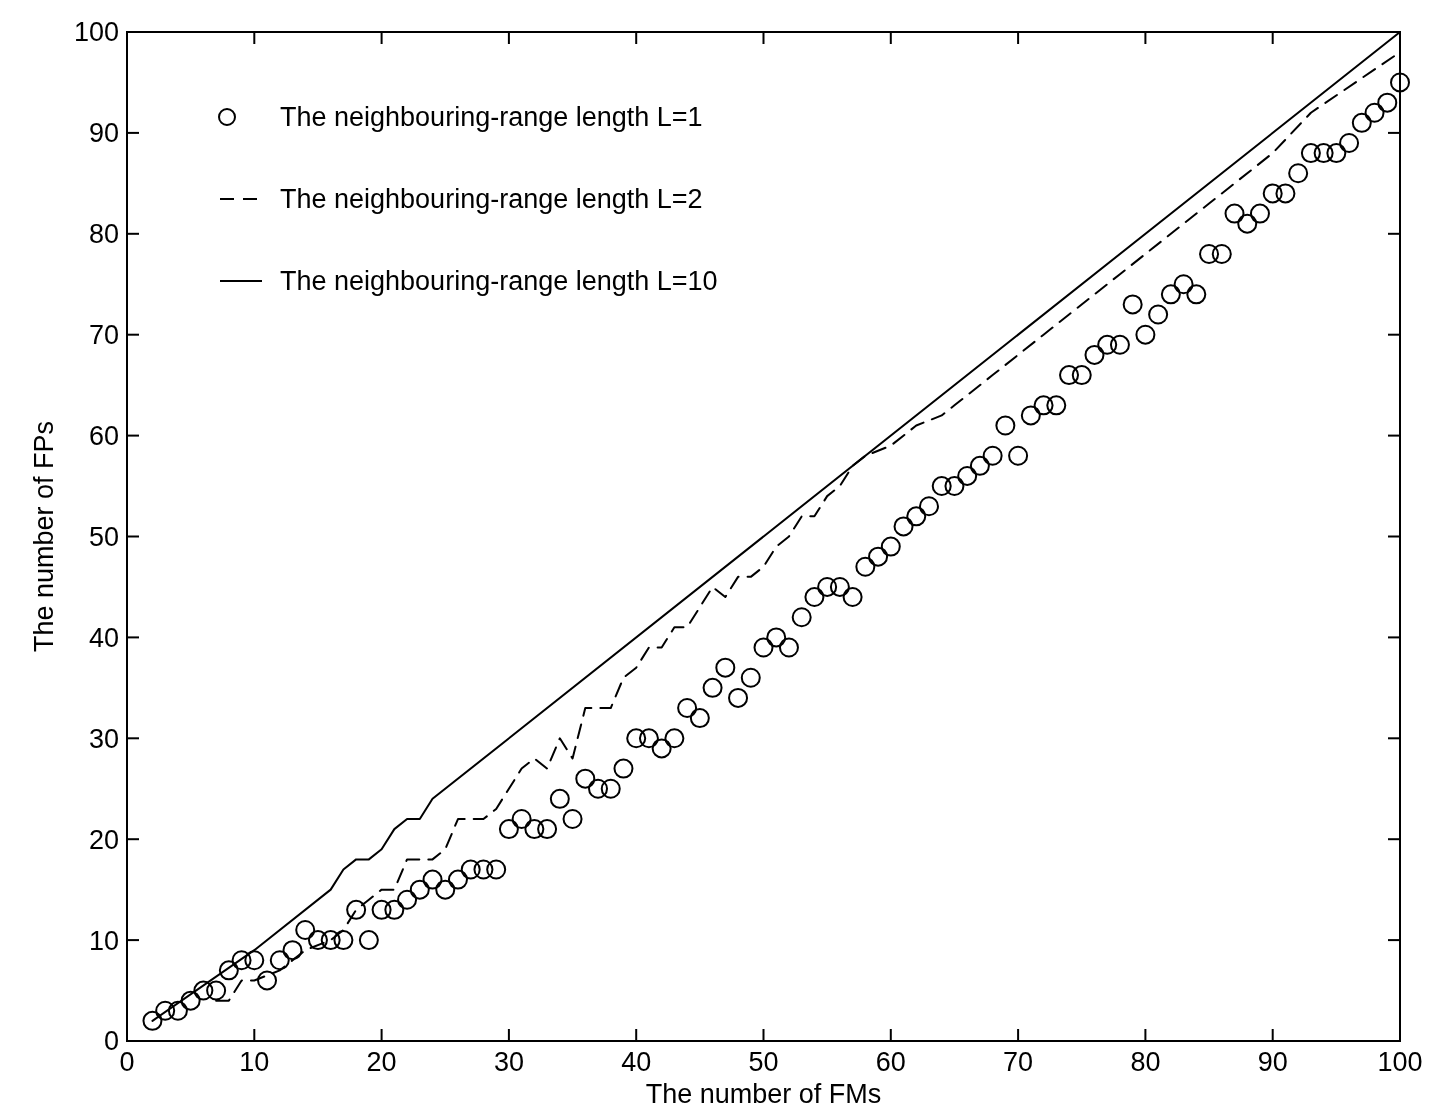  I want to click on y-tick-label: 60, so click(103, 436).